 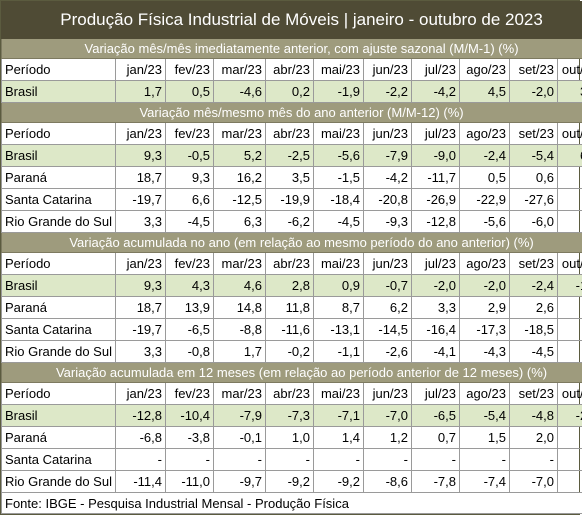 I want to click on value-cell: 2,9, so click(x=485, y=308).